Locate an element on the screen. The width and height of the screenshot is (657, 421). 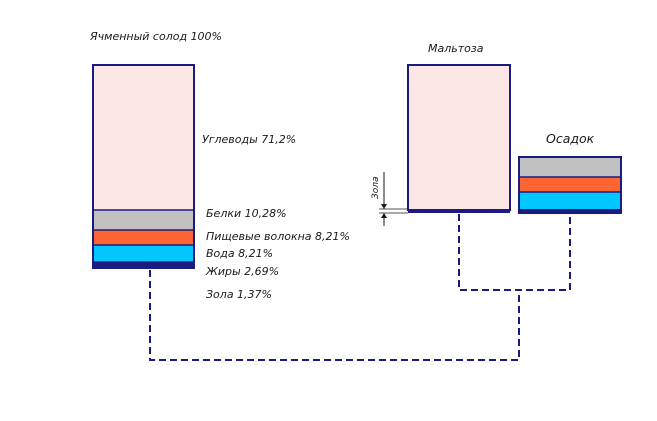
carbs-label: Углеводы 71,2% is located at coordinates (249, 139).